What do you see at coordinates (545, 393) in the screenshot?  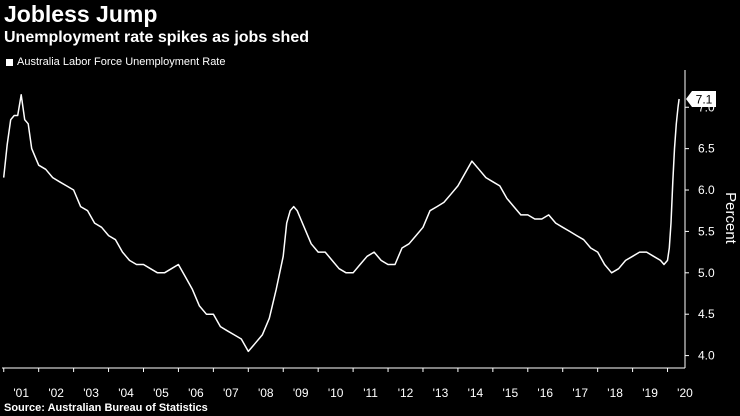 I see `x-tick-label: '16` at bounding box center [545, 393].